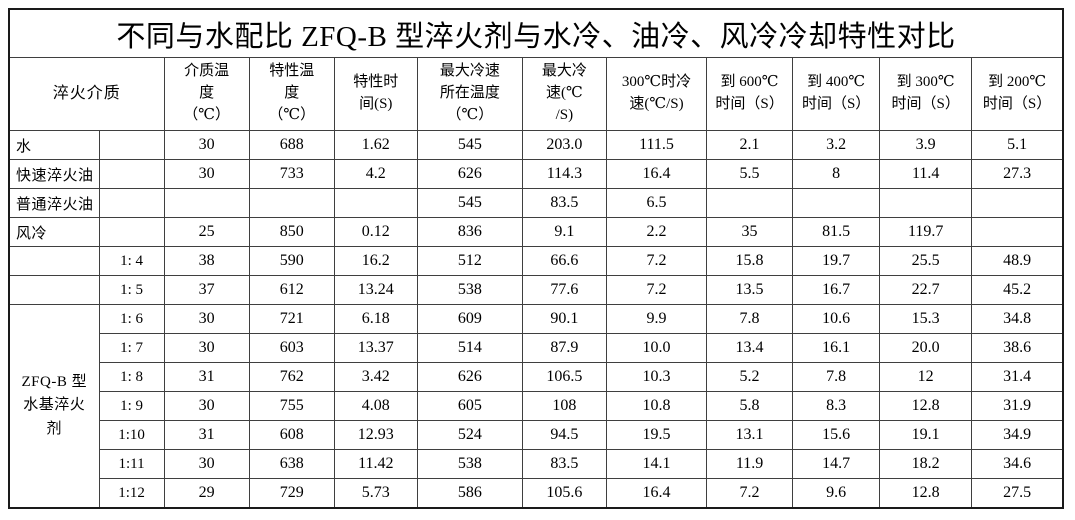 The width and height of the screenshot is (1075, 520). I want to click on value-cell: 31.4, so click(1017, 377).